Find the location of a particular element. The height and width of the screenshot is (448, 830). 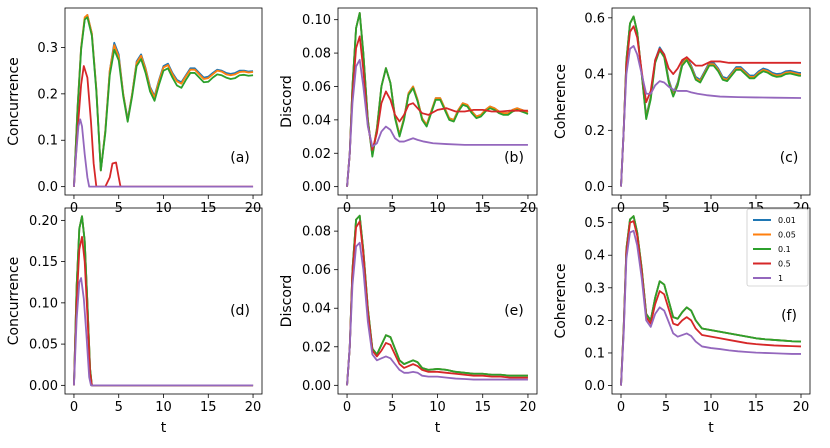

y-tick-label: 0.2 is located at coordinates (594, 131).